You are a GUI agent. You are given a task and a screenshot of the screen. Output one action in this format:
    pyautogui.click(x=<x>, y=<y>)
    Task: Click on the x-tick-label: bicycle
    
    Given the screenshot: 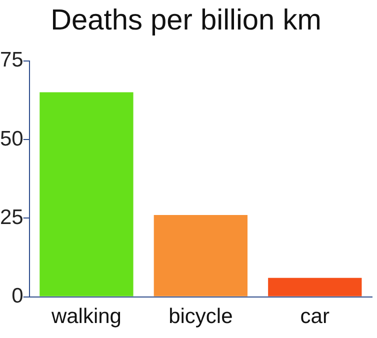 What is the action you would take?
    pyautogui.click(x=200, y=316)
    